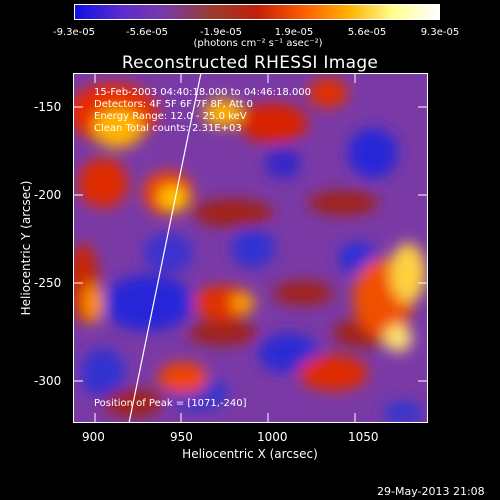  I want to click on x-tick-900: 900, so click(93, 437).